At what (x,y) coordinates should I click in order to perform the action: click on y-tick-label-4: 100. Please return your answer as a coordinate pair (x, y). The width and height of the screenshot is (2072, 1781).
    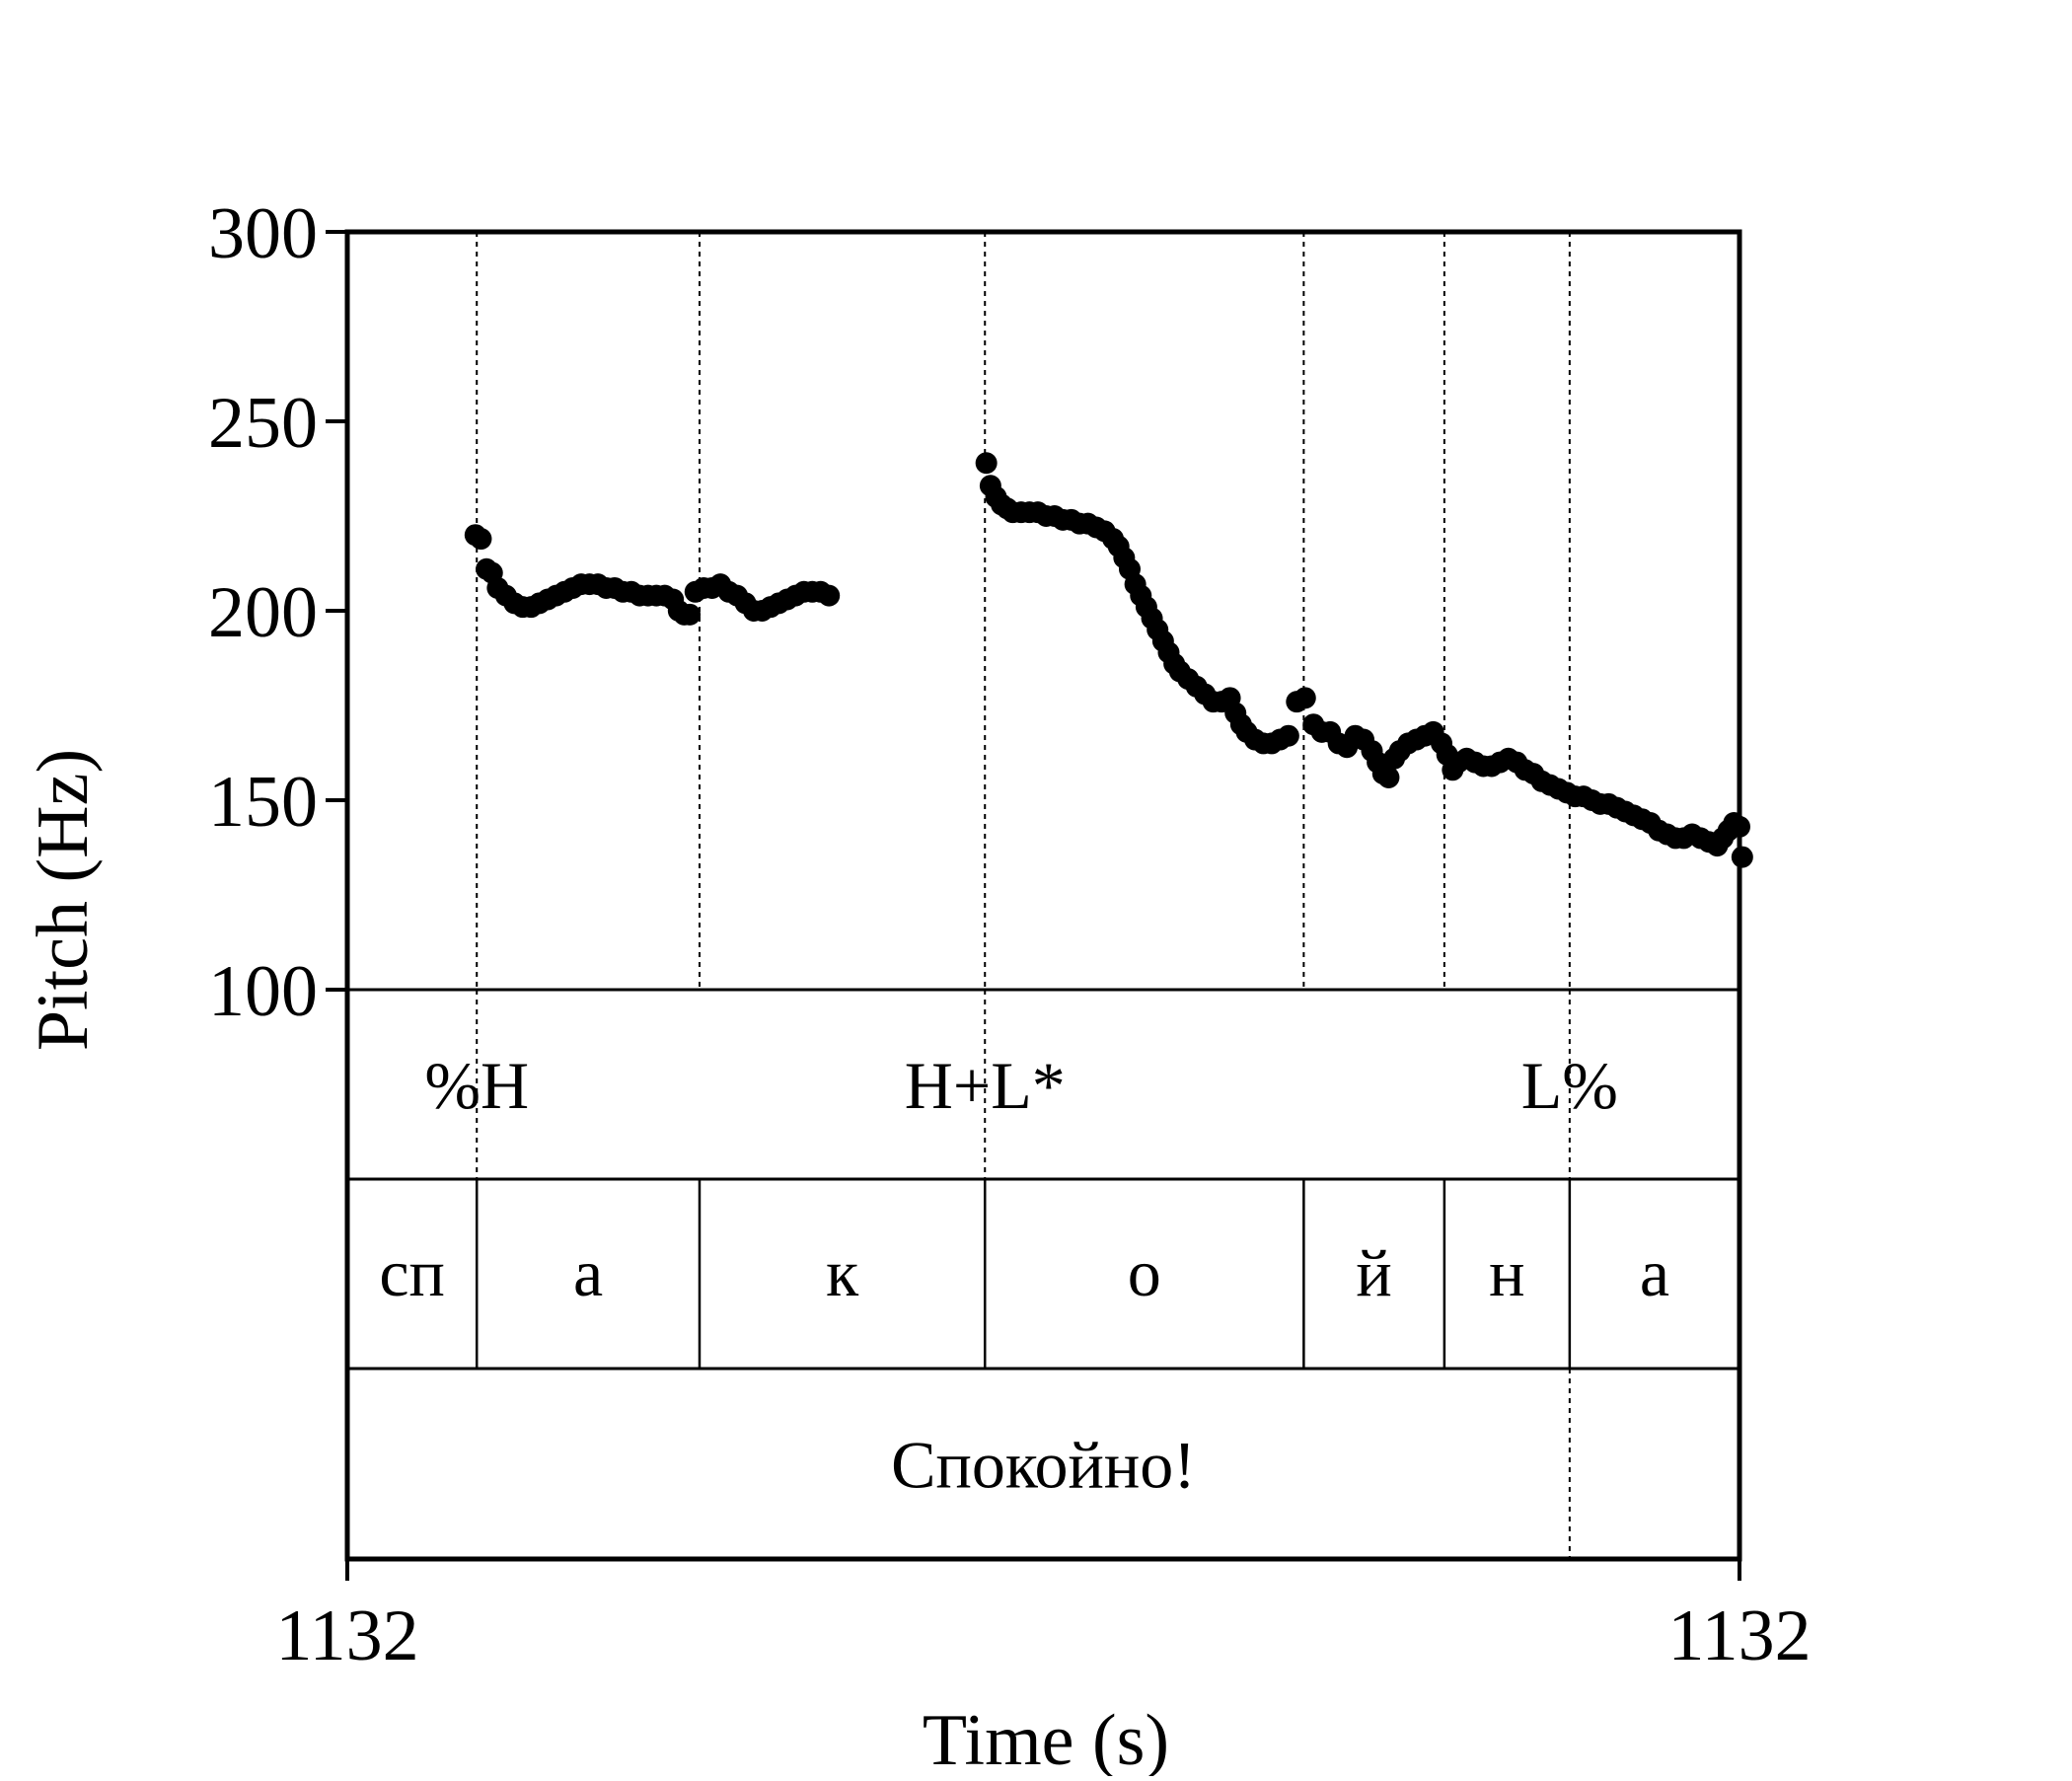
    Looking at the image, I should click on (263, 991).